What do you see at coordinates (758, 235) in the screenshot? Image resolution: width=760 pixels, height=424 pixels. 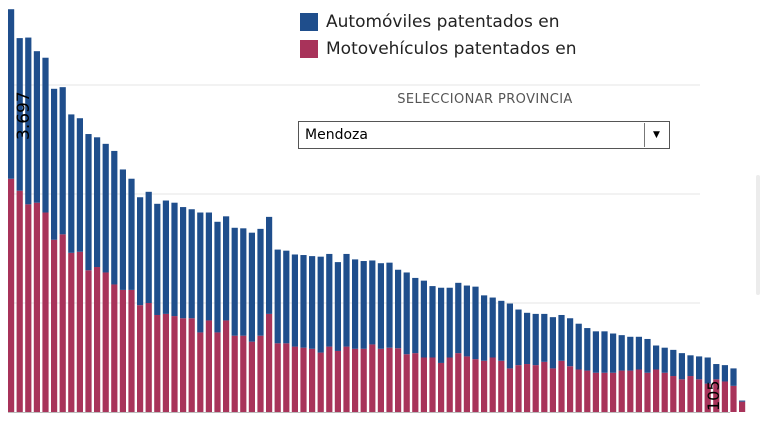 I see `scrollbar-edge` at bounding box center [758, 235].